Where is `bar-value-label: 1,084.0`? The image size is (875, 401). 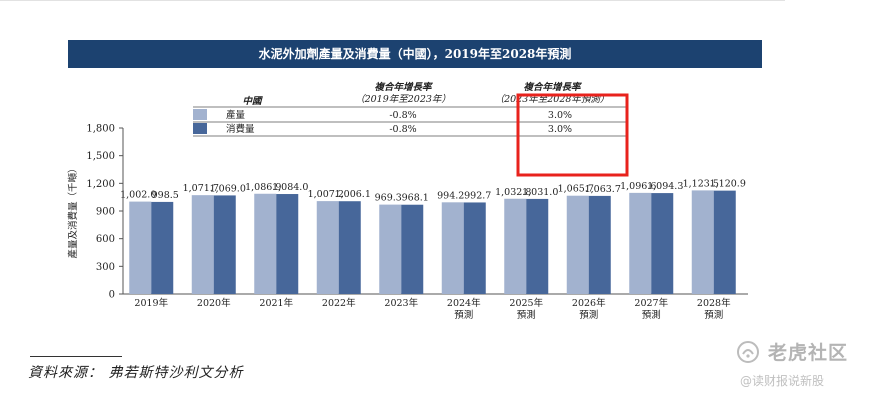 bar-value-label: 1,084.0 is located at coordinates (290, 187).